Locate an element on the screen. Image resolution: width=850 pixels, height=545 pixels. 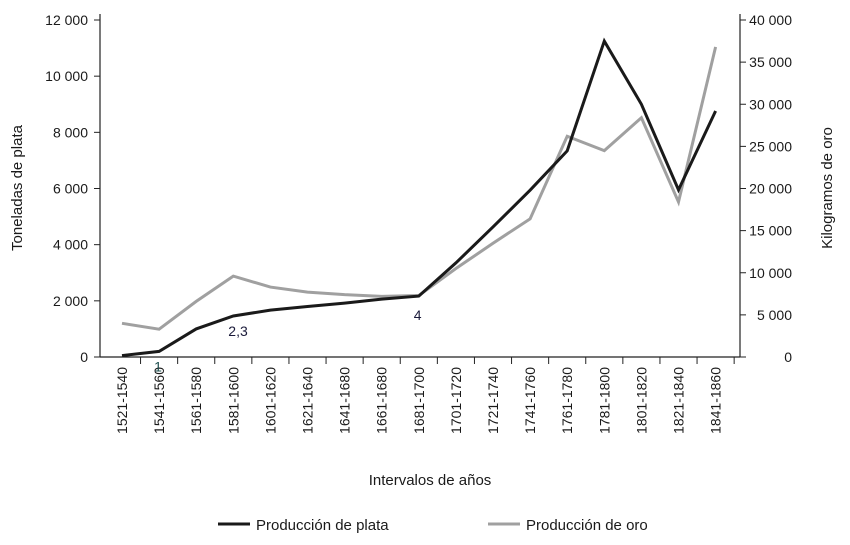
x-tick-label: 1581-1600 is located at coordinates (233, 400).